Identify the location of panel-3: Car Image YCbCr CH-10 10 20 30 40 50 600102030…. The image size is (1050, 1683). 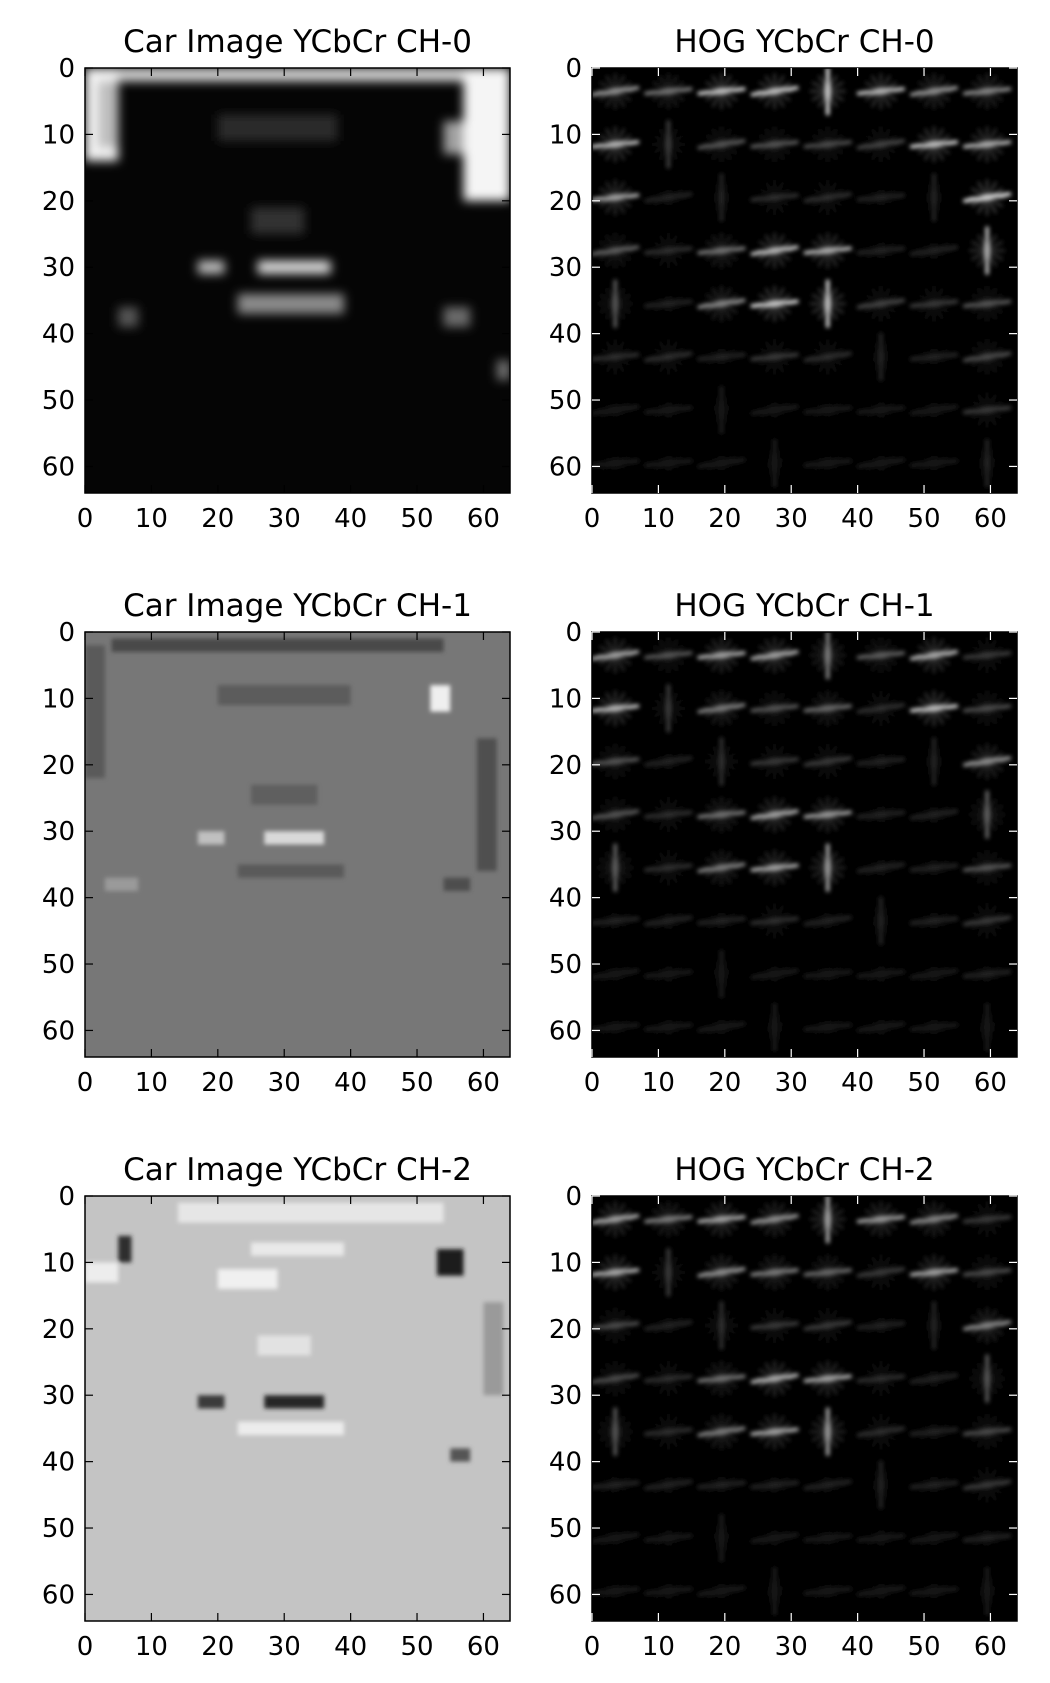
(276, 843).